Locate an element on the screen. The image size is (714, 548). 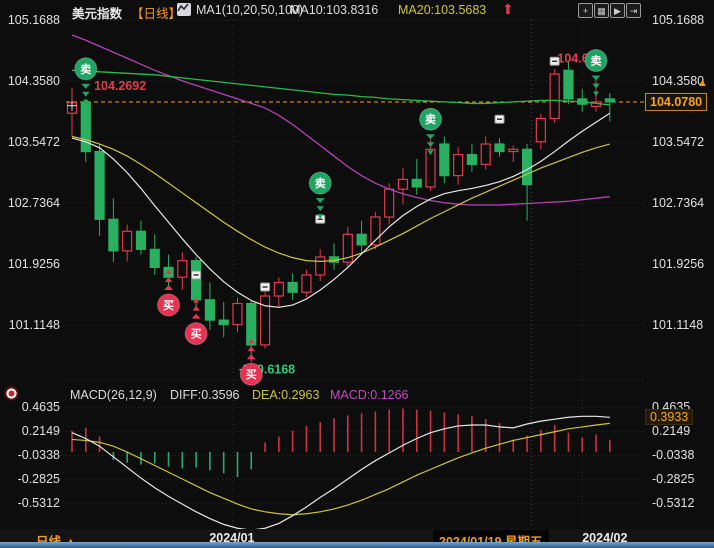
indicator-settings-icon is located at coordinates (11, 393).